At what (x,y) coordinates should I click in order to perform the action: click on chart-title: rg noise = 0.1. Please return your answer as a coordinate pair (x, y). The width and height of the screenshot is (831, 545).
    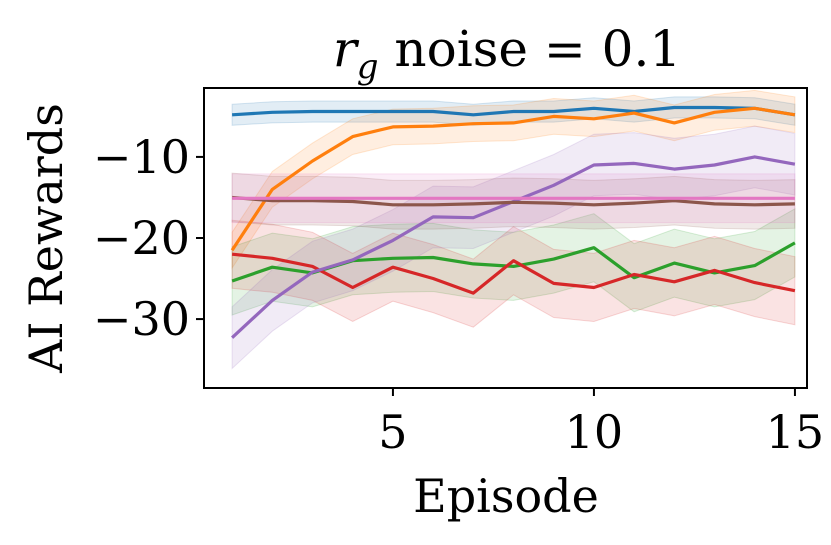
    Looking at the image, I should click on (507, 53).